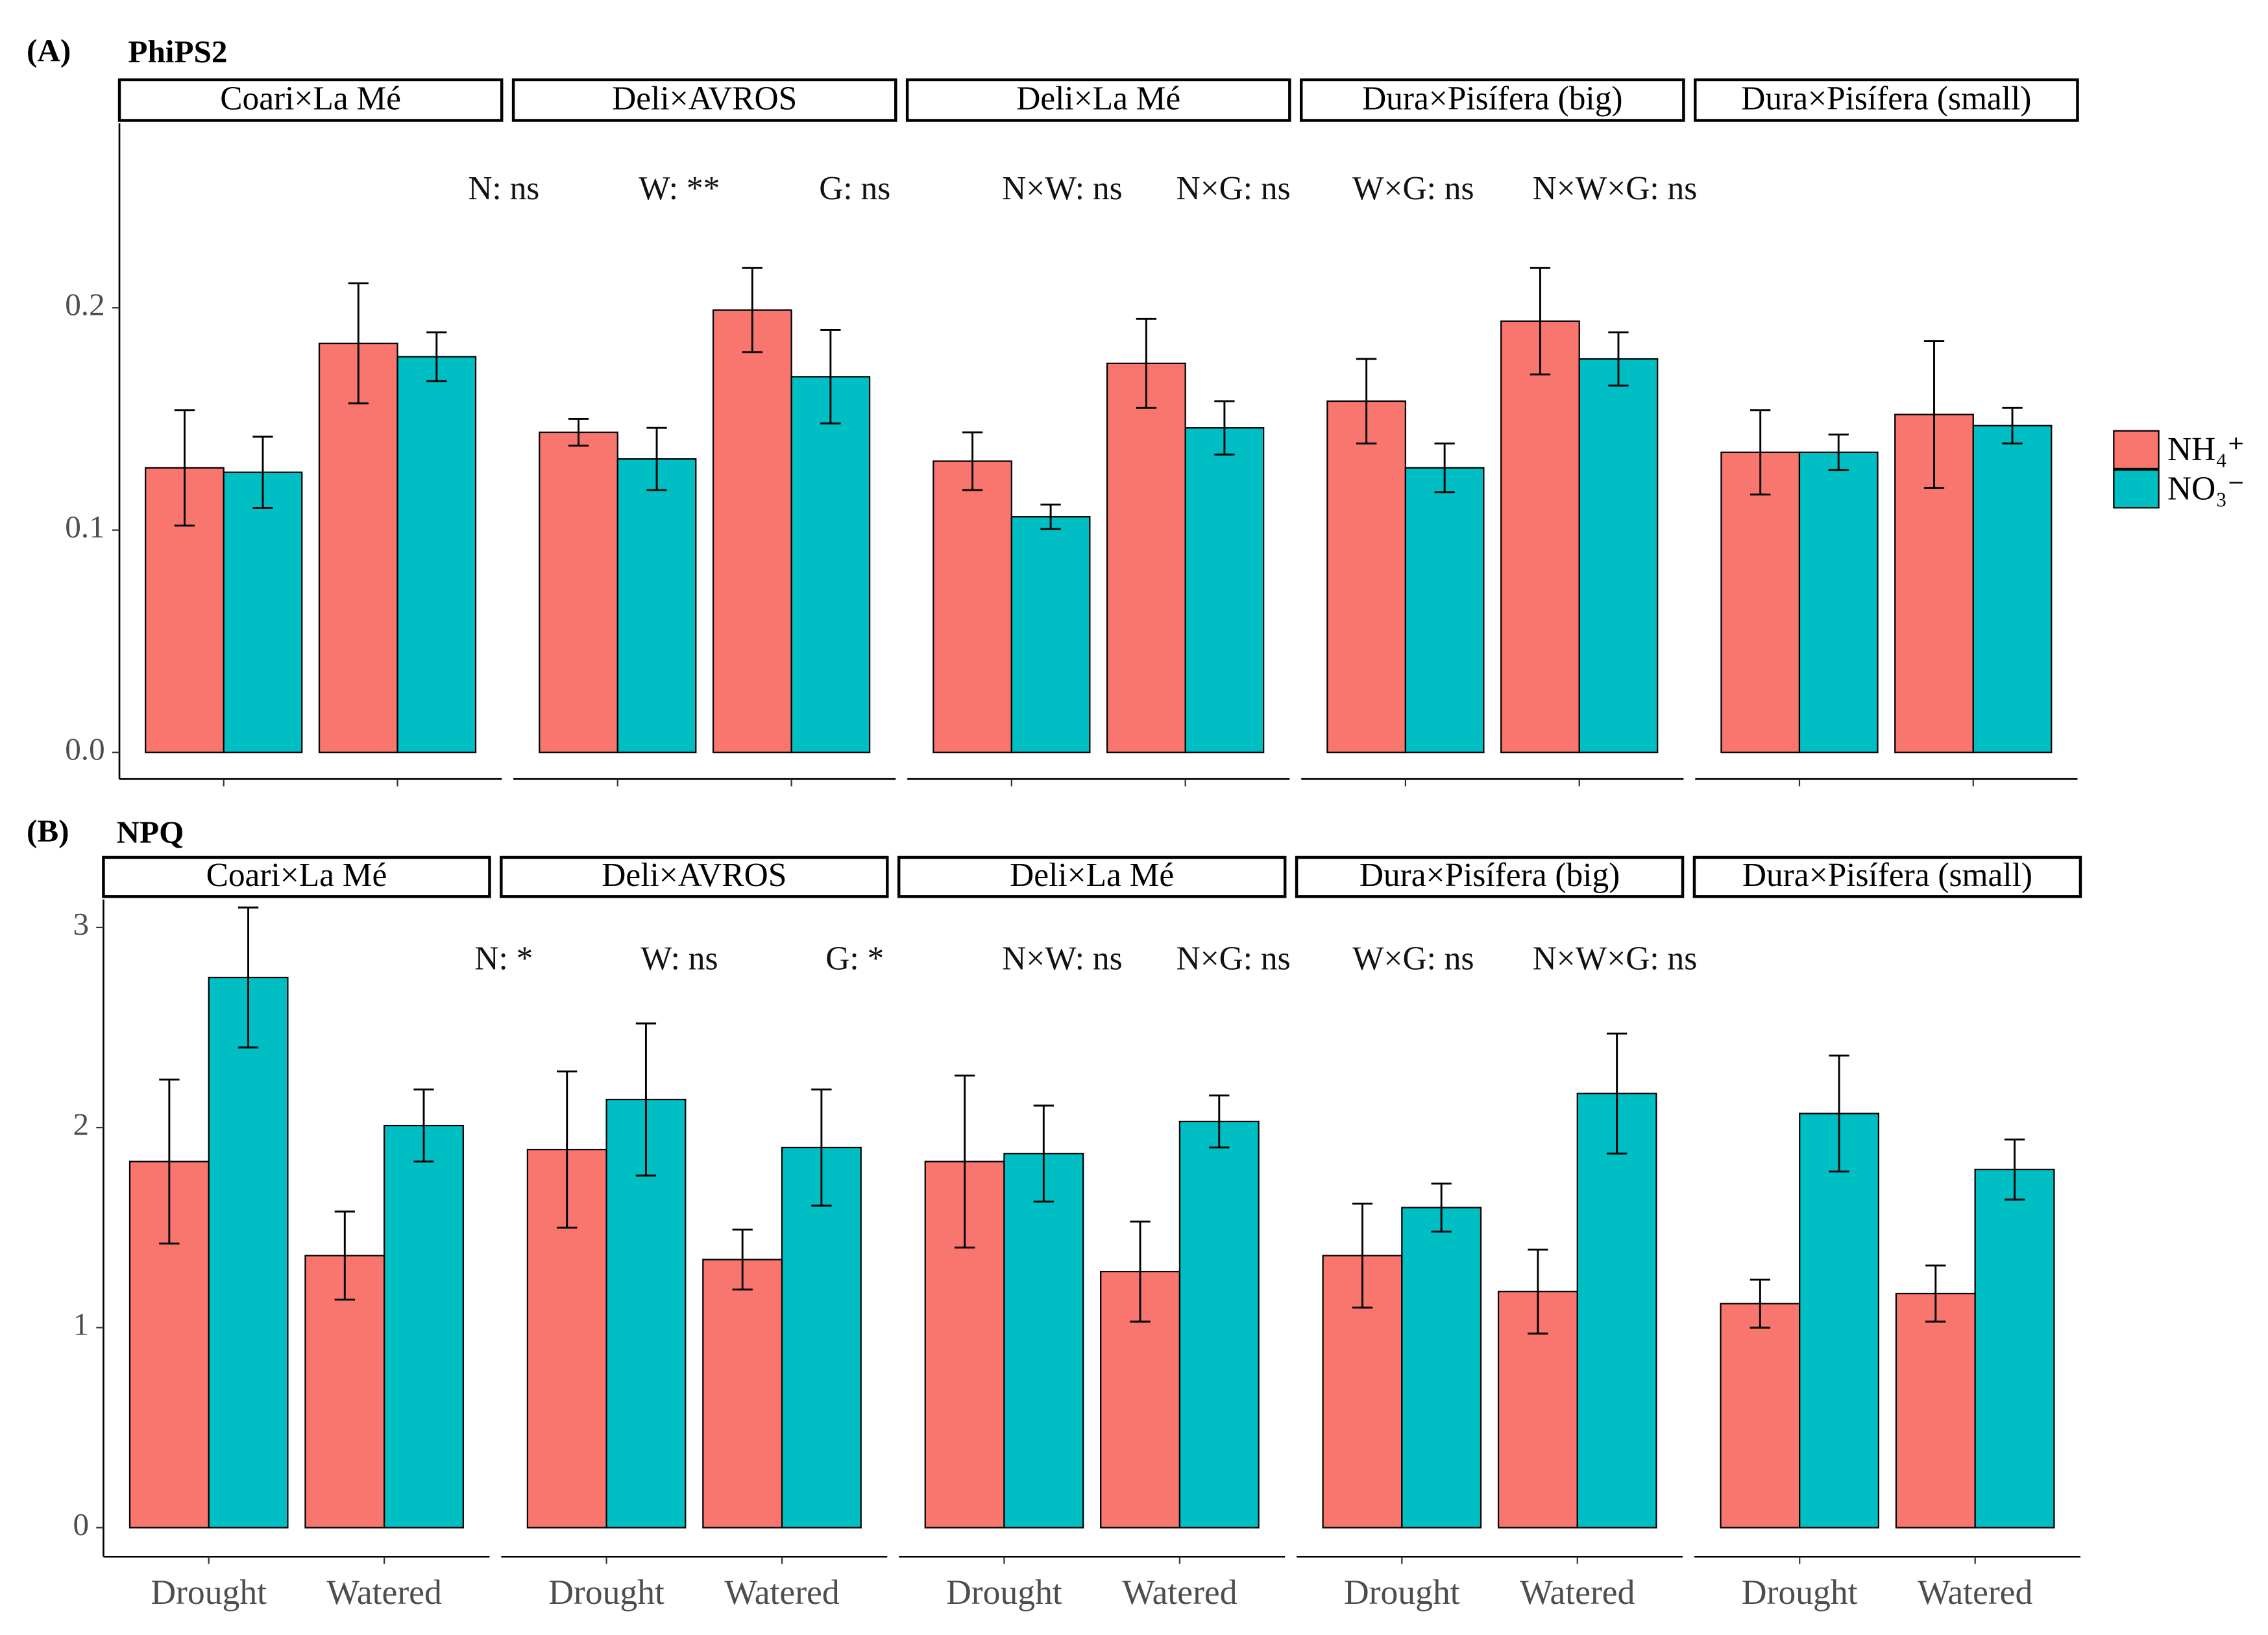 This screenshot has width=2268, height=1635. I want to click on y-tick-label: 0.0, so click(84, 749).